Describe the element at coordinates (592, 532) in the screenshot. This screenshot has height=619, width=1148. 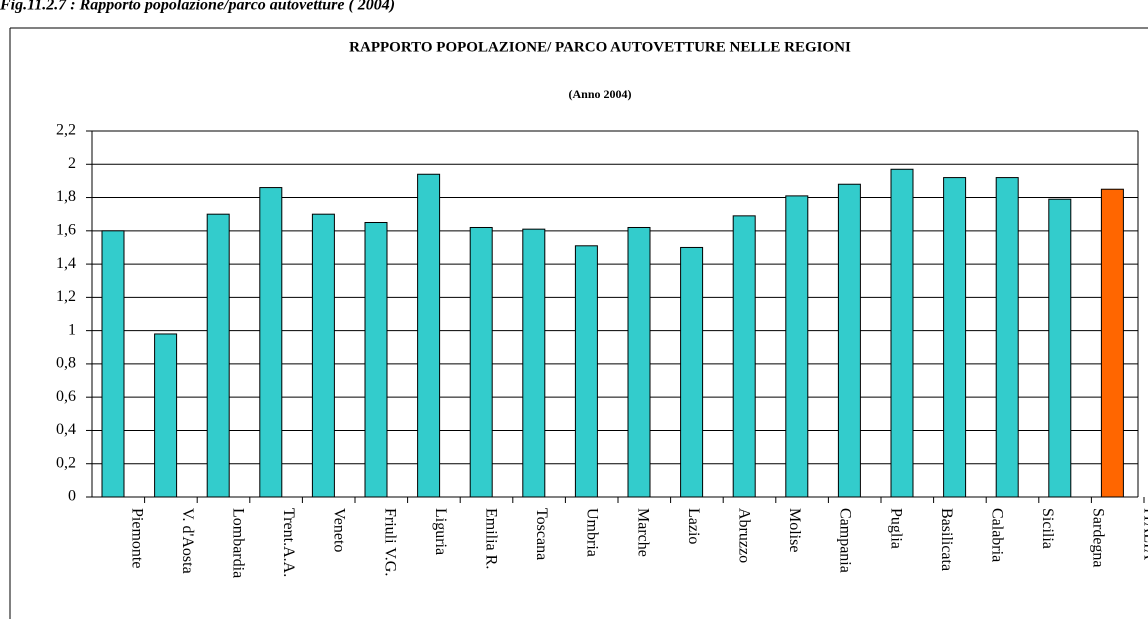
I see `x-tick-label: Umbria` at that location.